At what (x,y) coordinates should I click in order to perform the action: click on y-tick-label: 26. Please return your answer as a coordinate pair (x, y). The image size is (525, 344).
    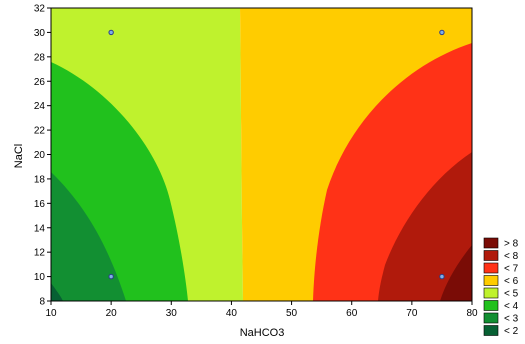
    Looking at the image, I should click on (40, 82).